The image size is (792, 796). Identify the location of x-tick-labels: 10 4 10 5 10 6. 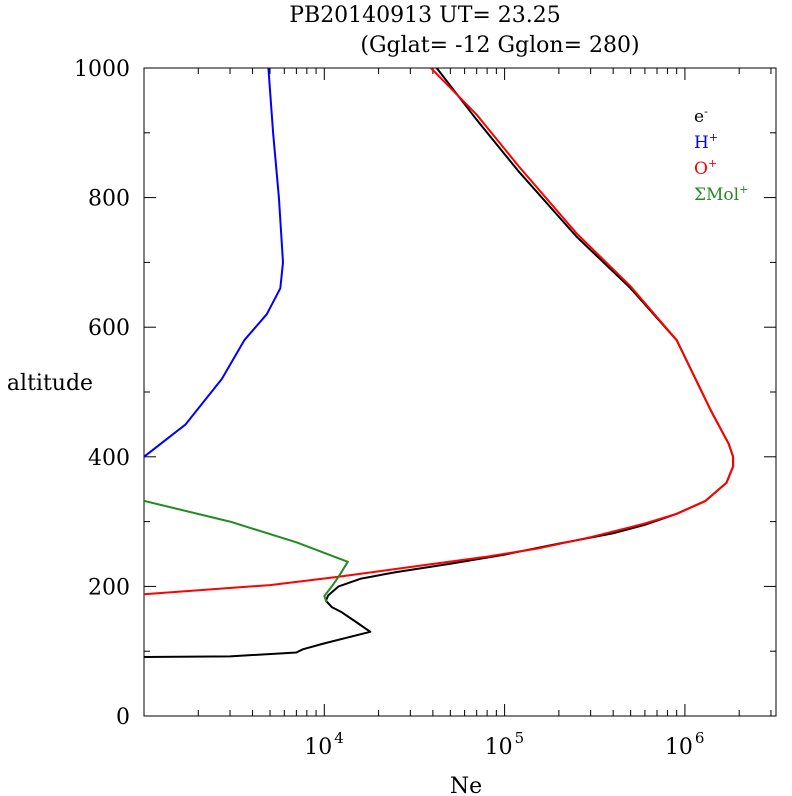
(504, 744).